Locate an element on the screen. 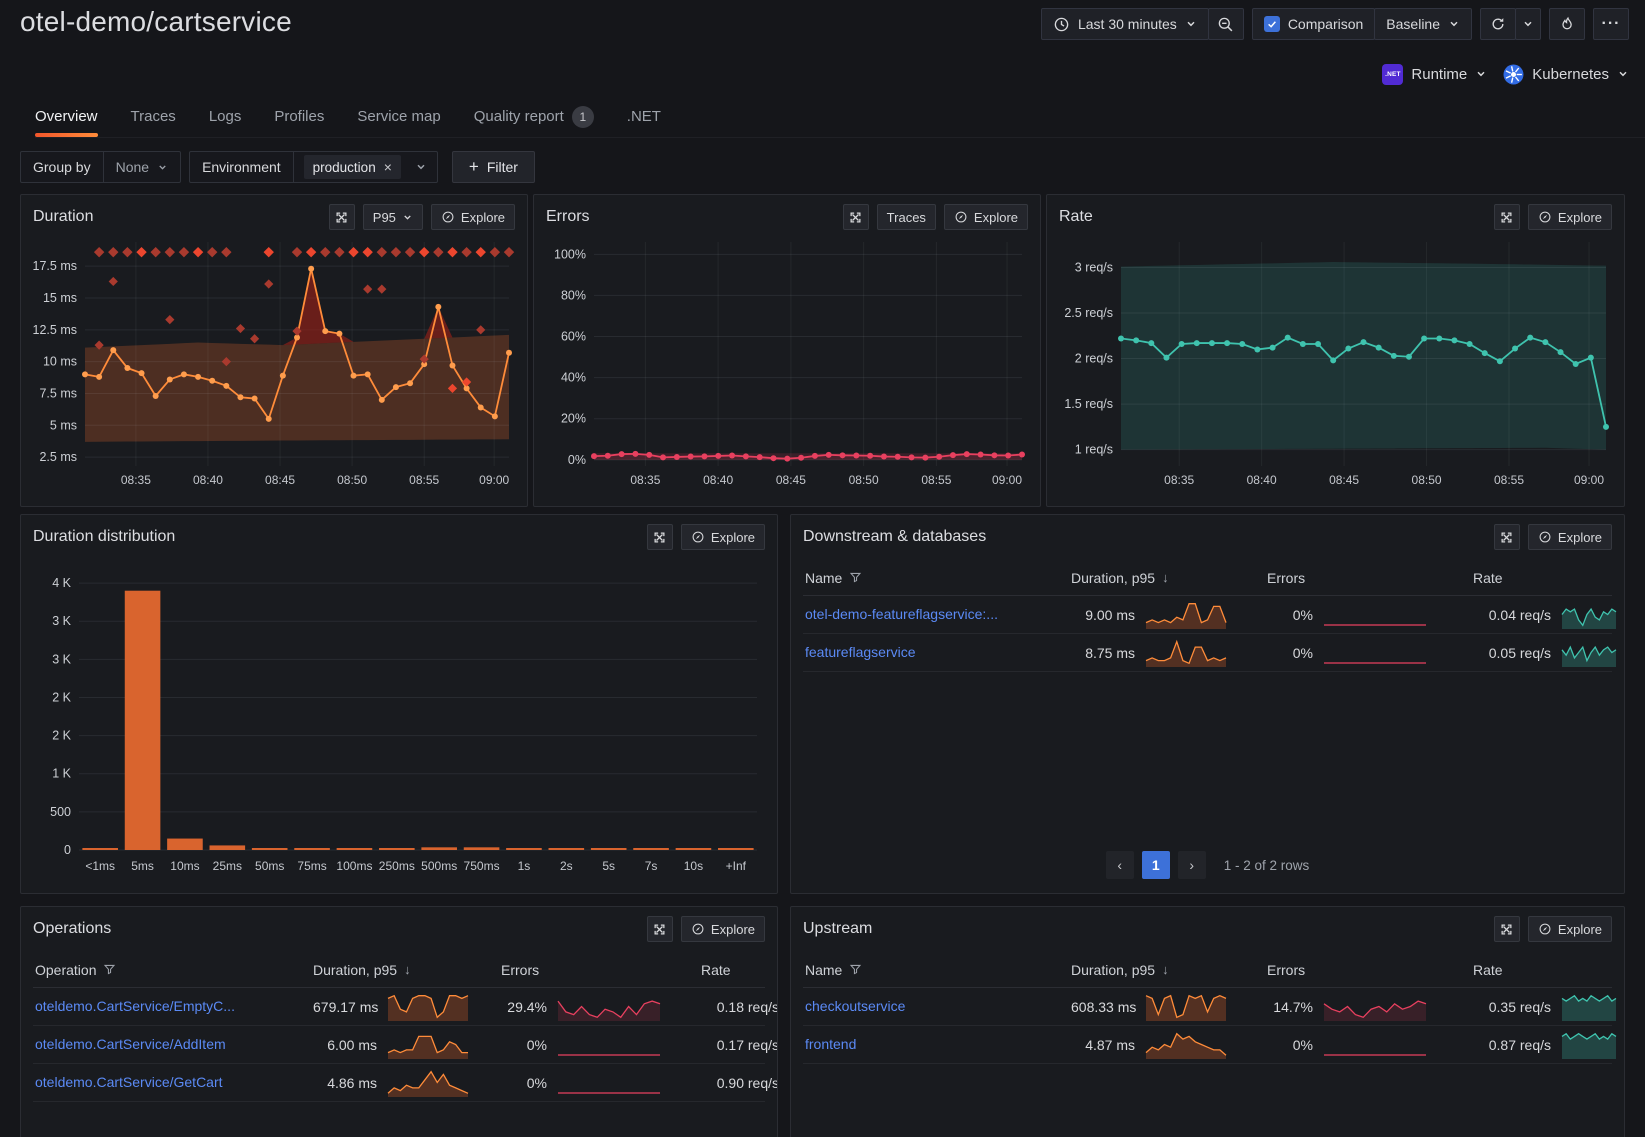 The image size is (1645, 1137). tab-quality-report: Quality report 1 is located at coordinates (534, 116).